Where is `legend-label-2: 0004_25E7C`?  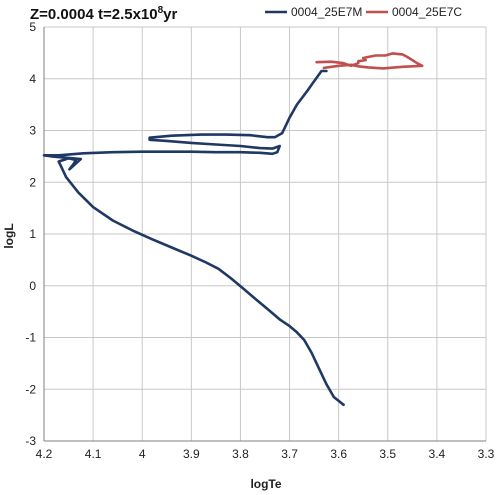 legend-label-2: 0004_25E7C is located at coordinates (427, 12).